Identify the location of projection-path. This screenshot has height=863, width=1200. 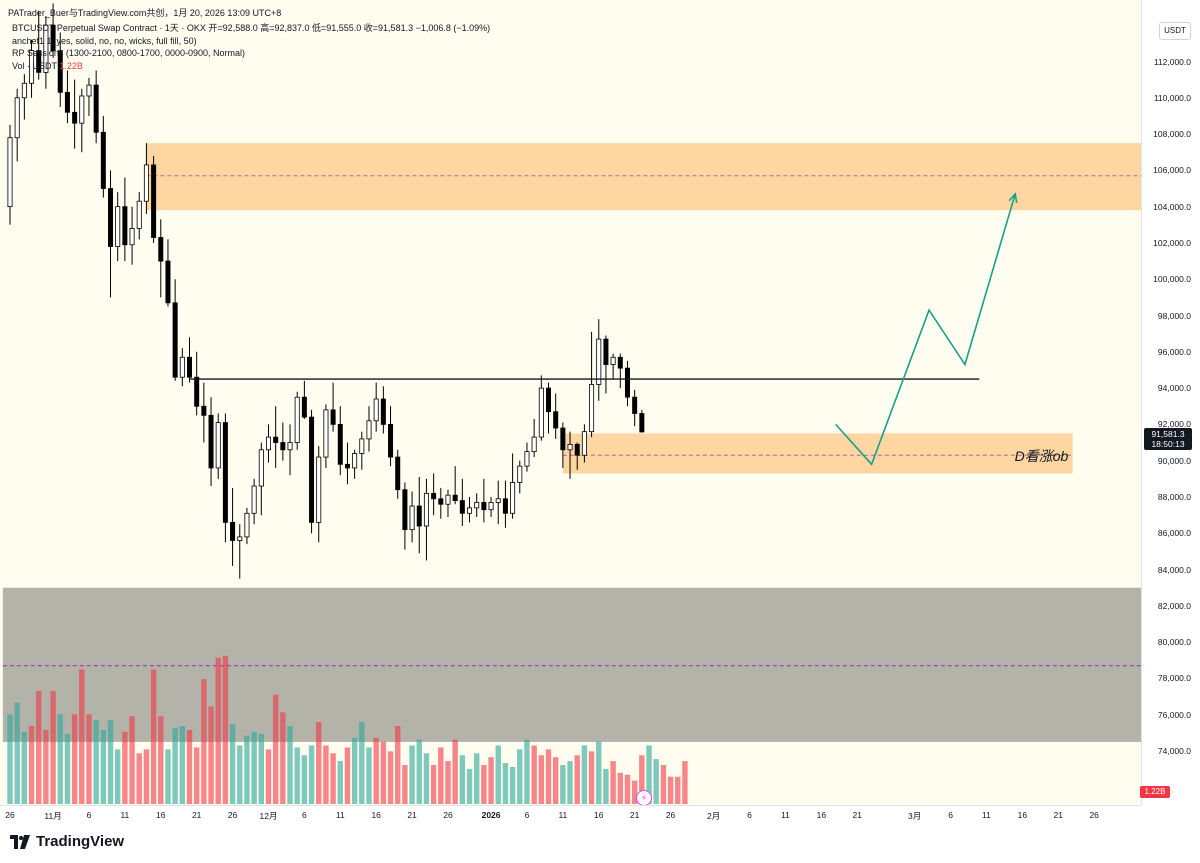
(925, 329).